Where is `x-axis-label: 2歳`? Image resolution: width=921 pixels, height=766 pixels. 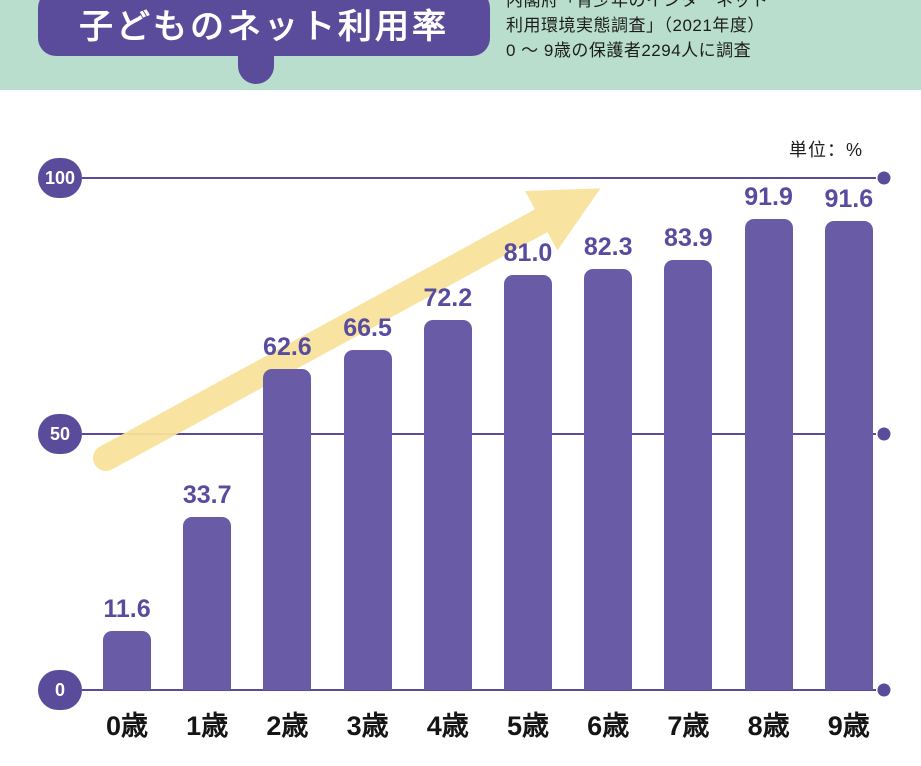 x-axis-label: 2歳 is located at coordinates (287, 726).